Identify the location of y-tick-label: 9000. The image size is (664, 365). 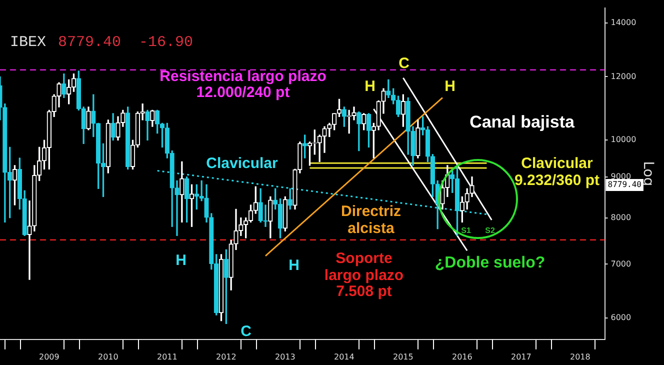
(621, 176).